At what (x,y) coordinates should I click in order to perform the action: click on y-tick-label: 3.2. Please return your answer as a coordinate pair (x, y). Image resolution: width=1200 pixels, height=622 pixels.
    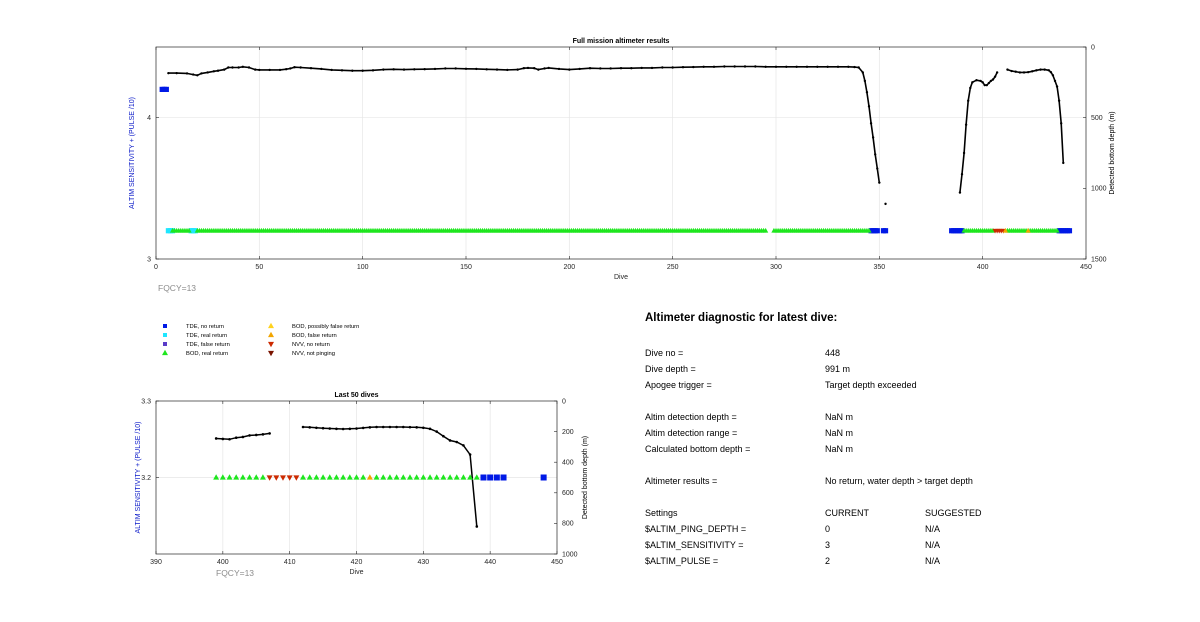
    Looking at the image, I should click on (146, 478).